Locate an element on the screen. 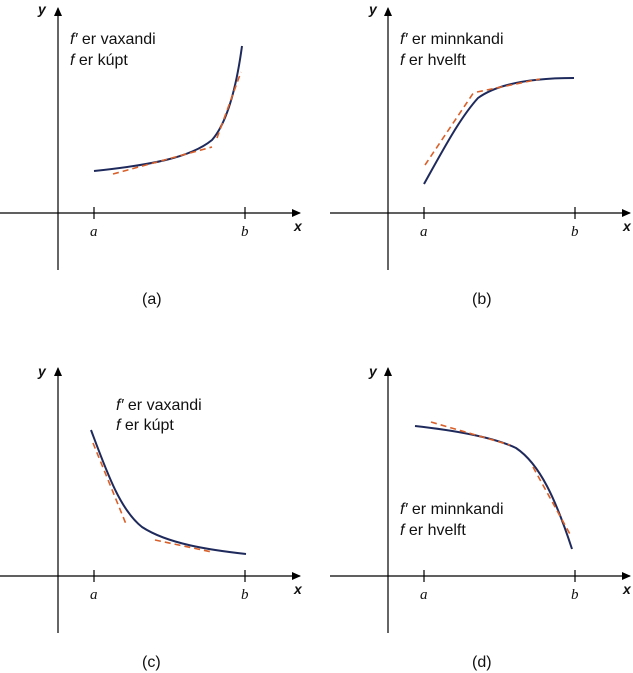 Image resolution: width=633 pixels, height=673 pixels. panel-caption: (d) is located at coordinates (482, 662).